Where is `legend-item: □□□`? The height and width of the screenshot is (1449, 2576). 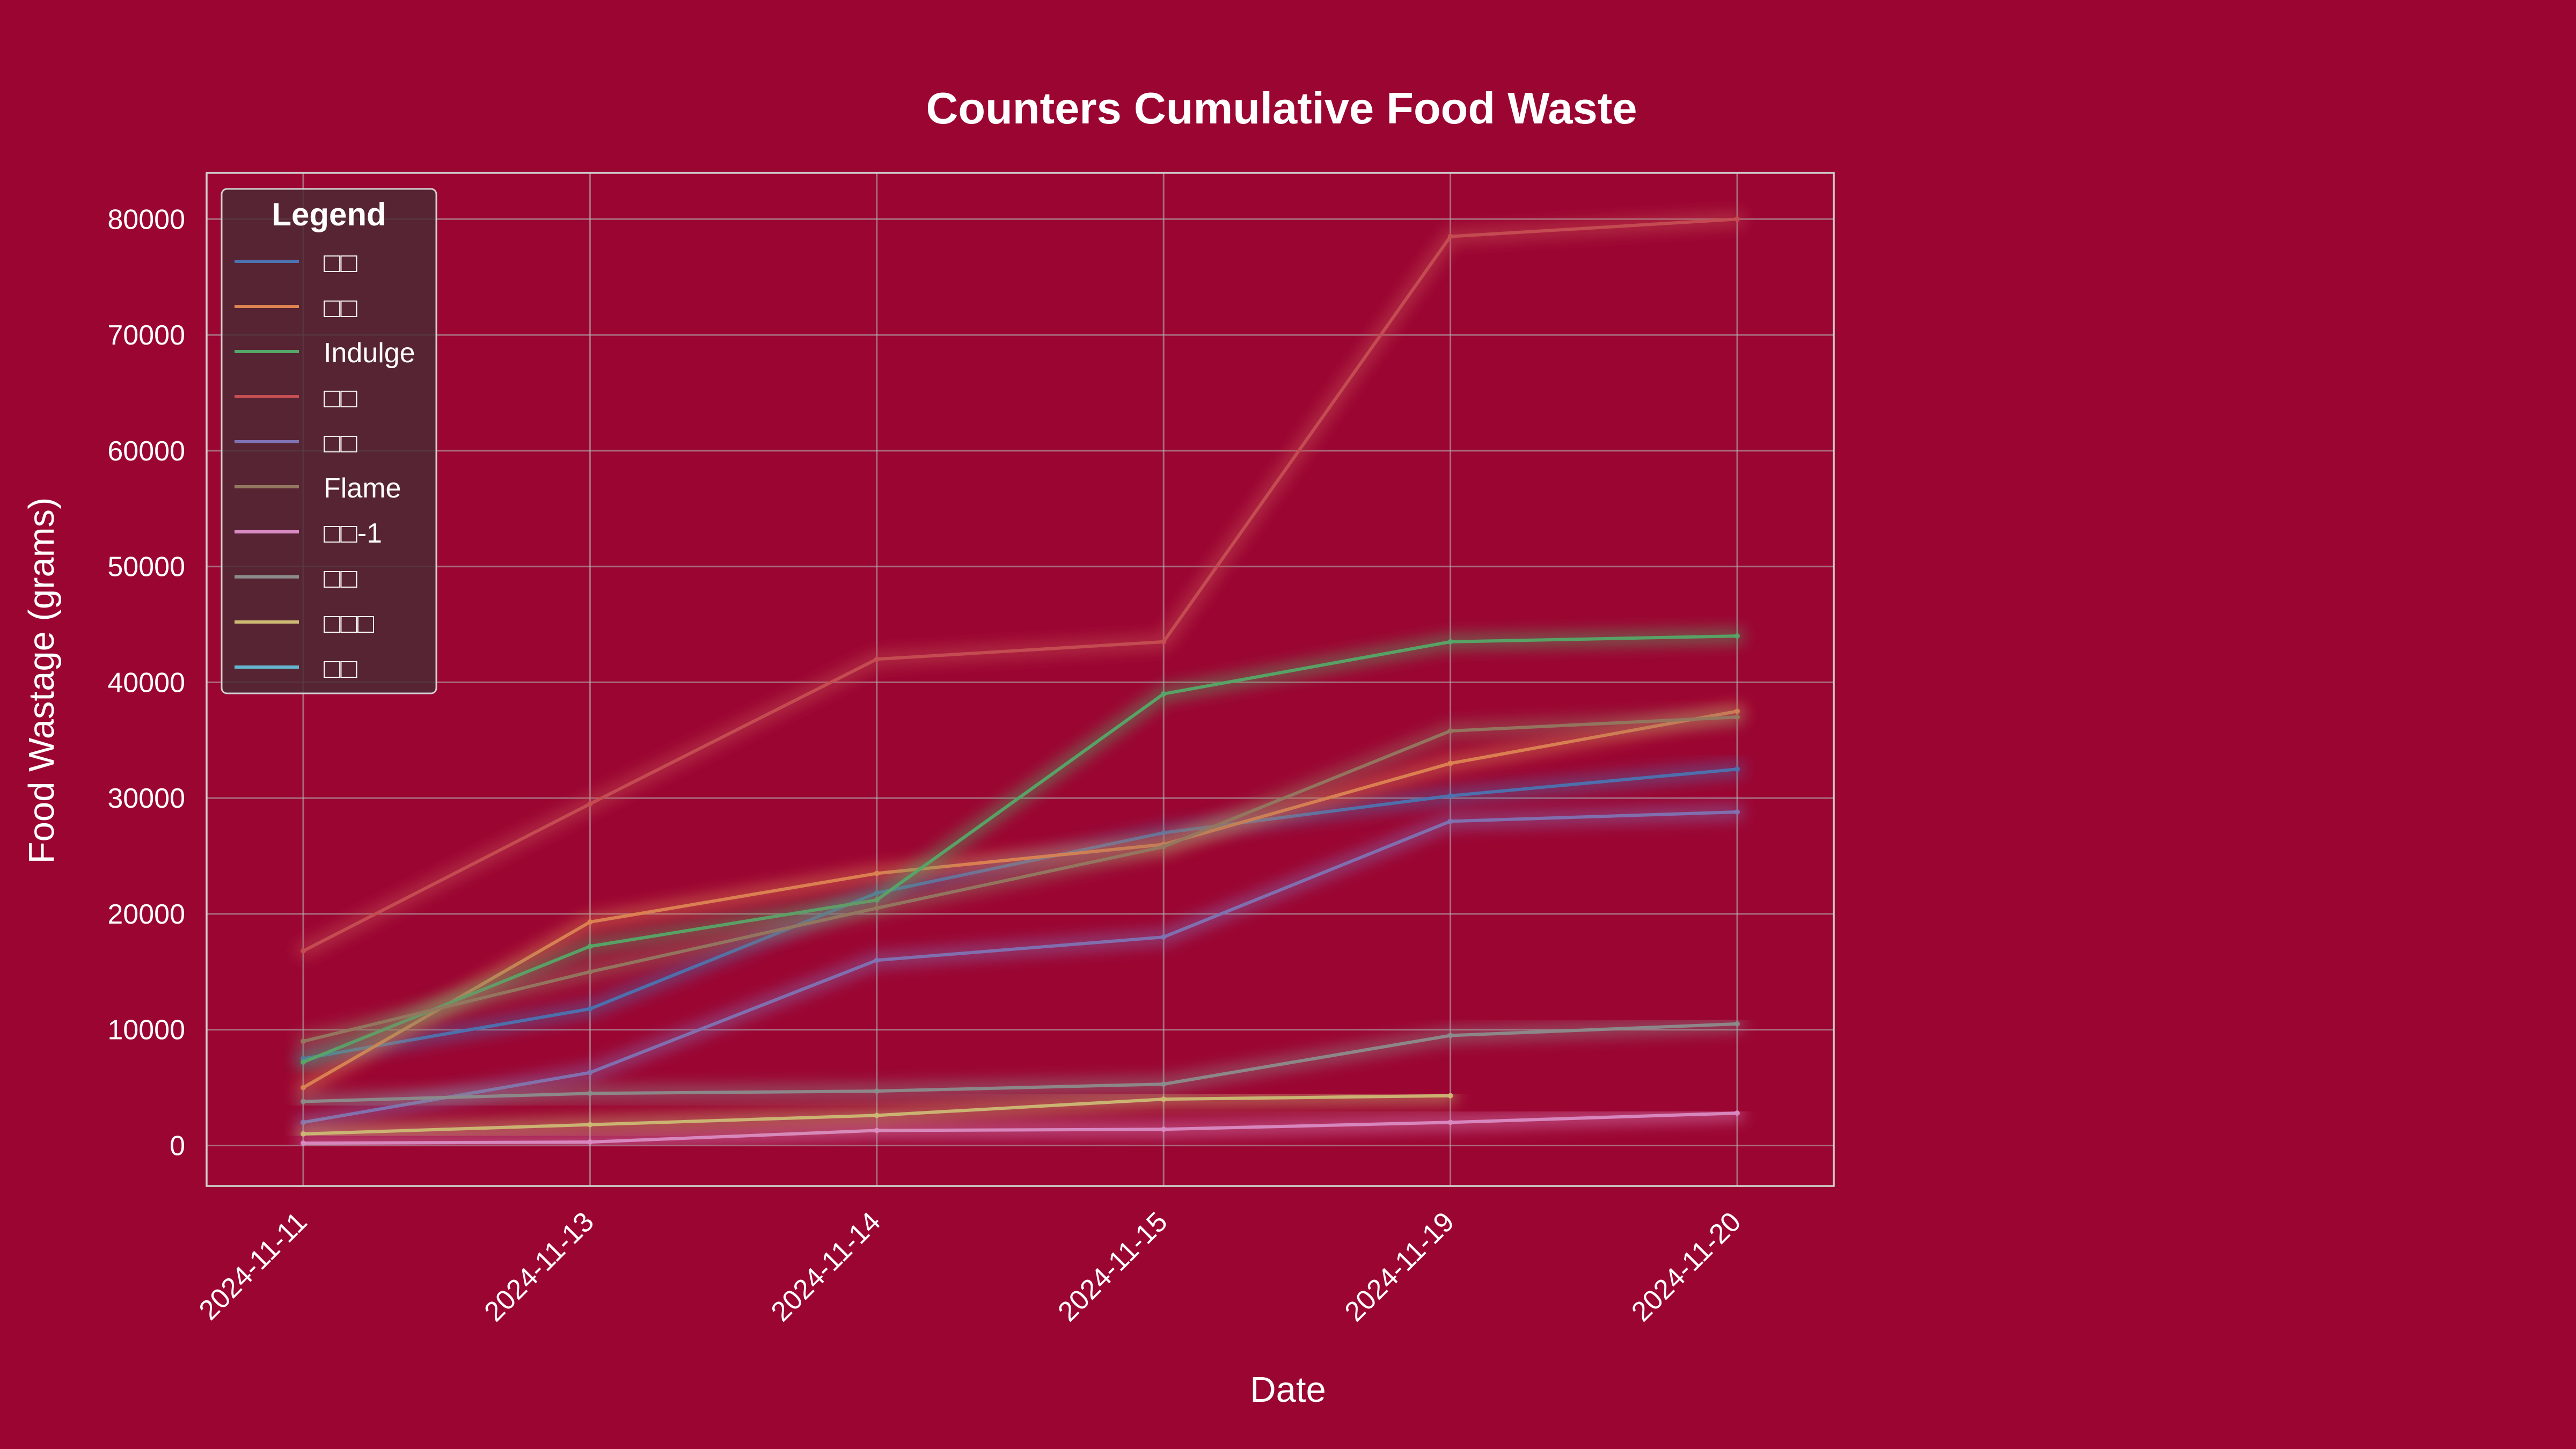 legend-item: □□□ is located at coordinates (305, 623).